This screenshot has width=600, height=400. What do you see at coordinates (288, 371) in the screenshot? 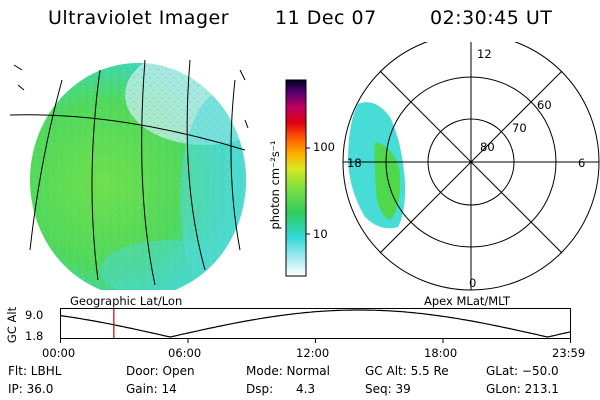
I see `mode-info: Mode: Normal` at bounding box center [288, 371].